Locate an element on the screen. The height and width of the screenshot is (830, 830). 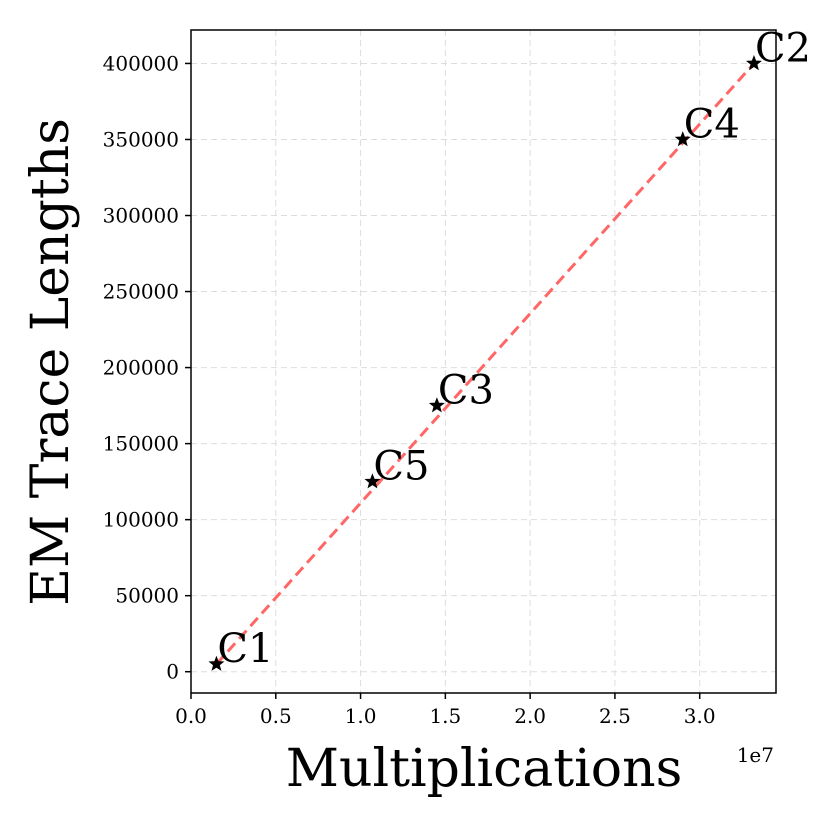
x-axis-offset-label: 1e7 is located at coordinates (755, 755).